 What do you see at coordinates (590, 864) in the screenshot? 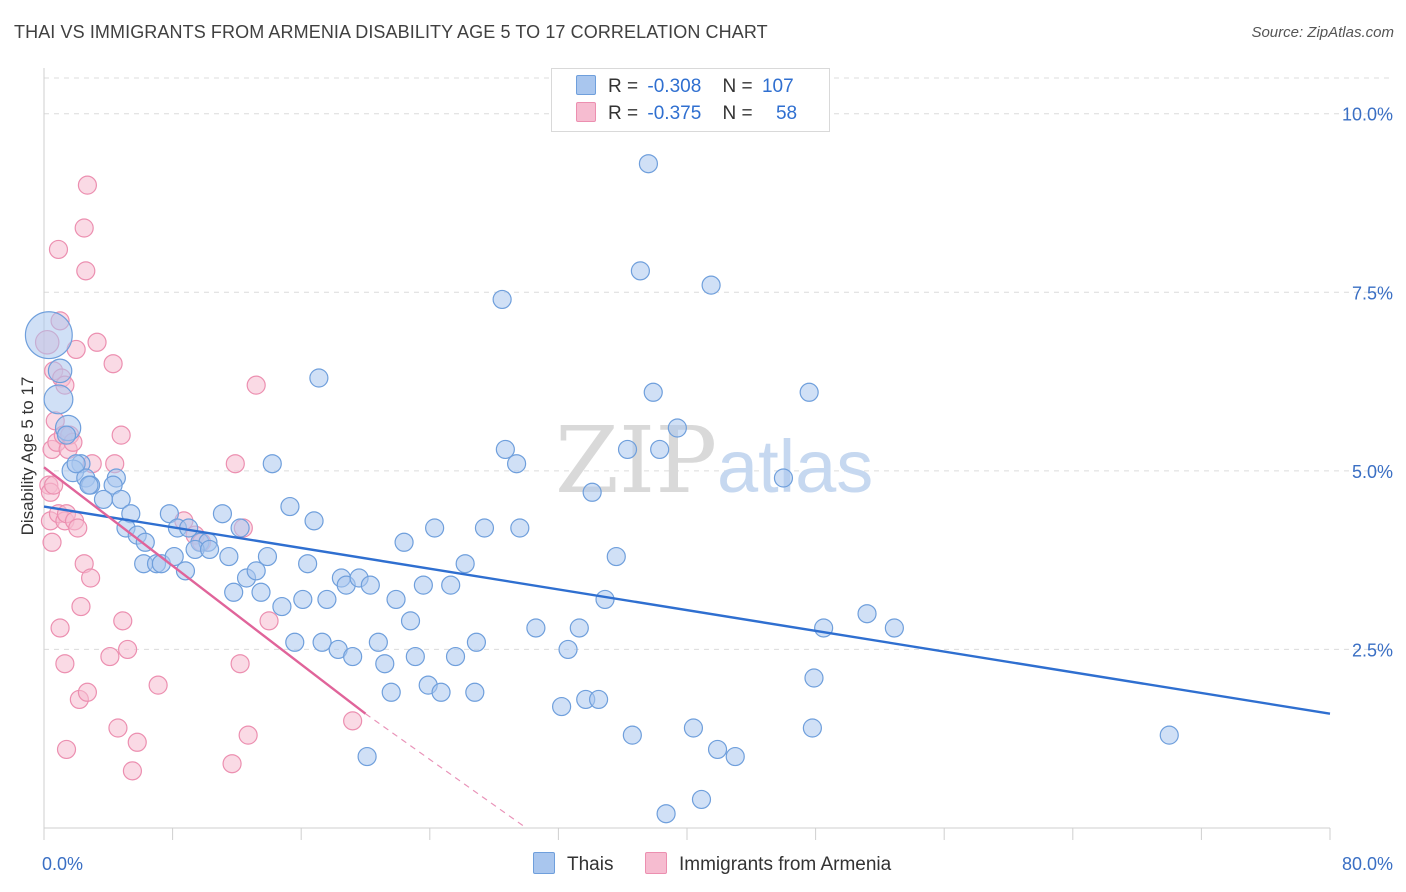
I see `bottom-legend-label-thais: Thais` at bounding box center [590, 864].